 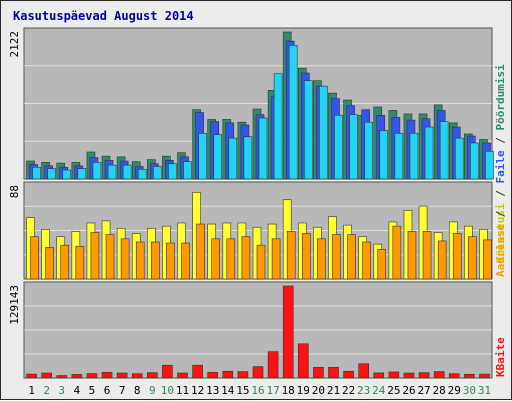 I want to click on panel-1-ymax-label: 2122, so click(x=14, y=44).